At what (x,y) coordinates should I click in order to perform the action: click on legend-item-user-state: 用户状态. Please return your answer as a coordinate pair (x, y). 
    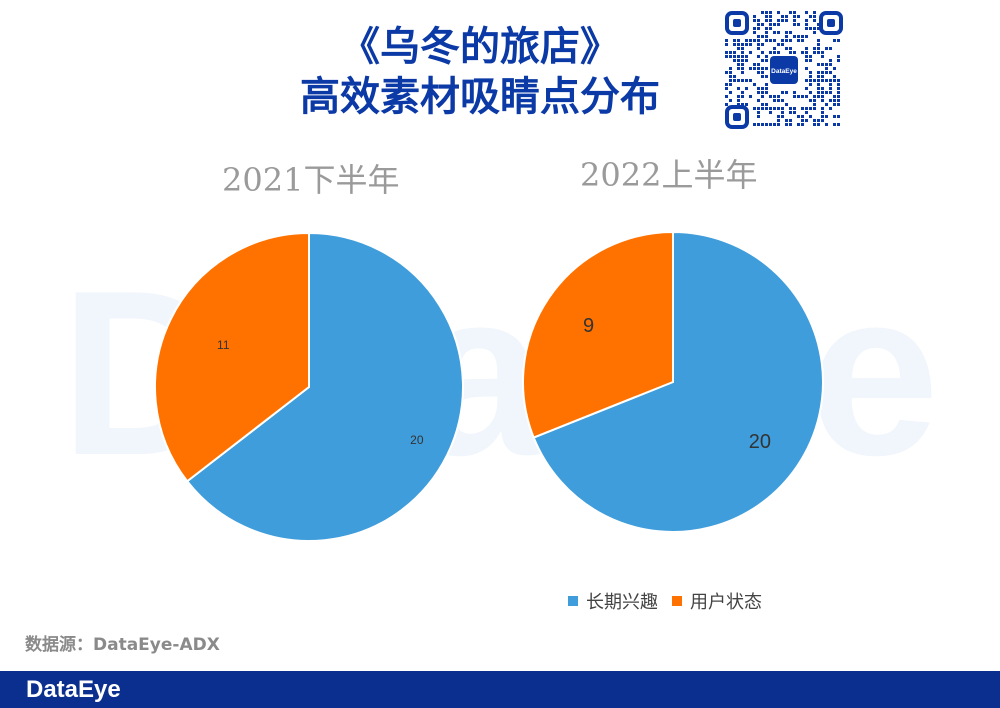
    Looking at the image, I should click on (717, 601).